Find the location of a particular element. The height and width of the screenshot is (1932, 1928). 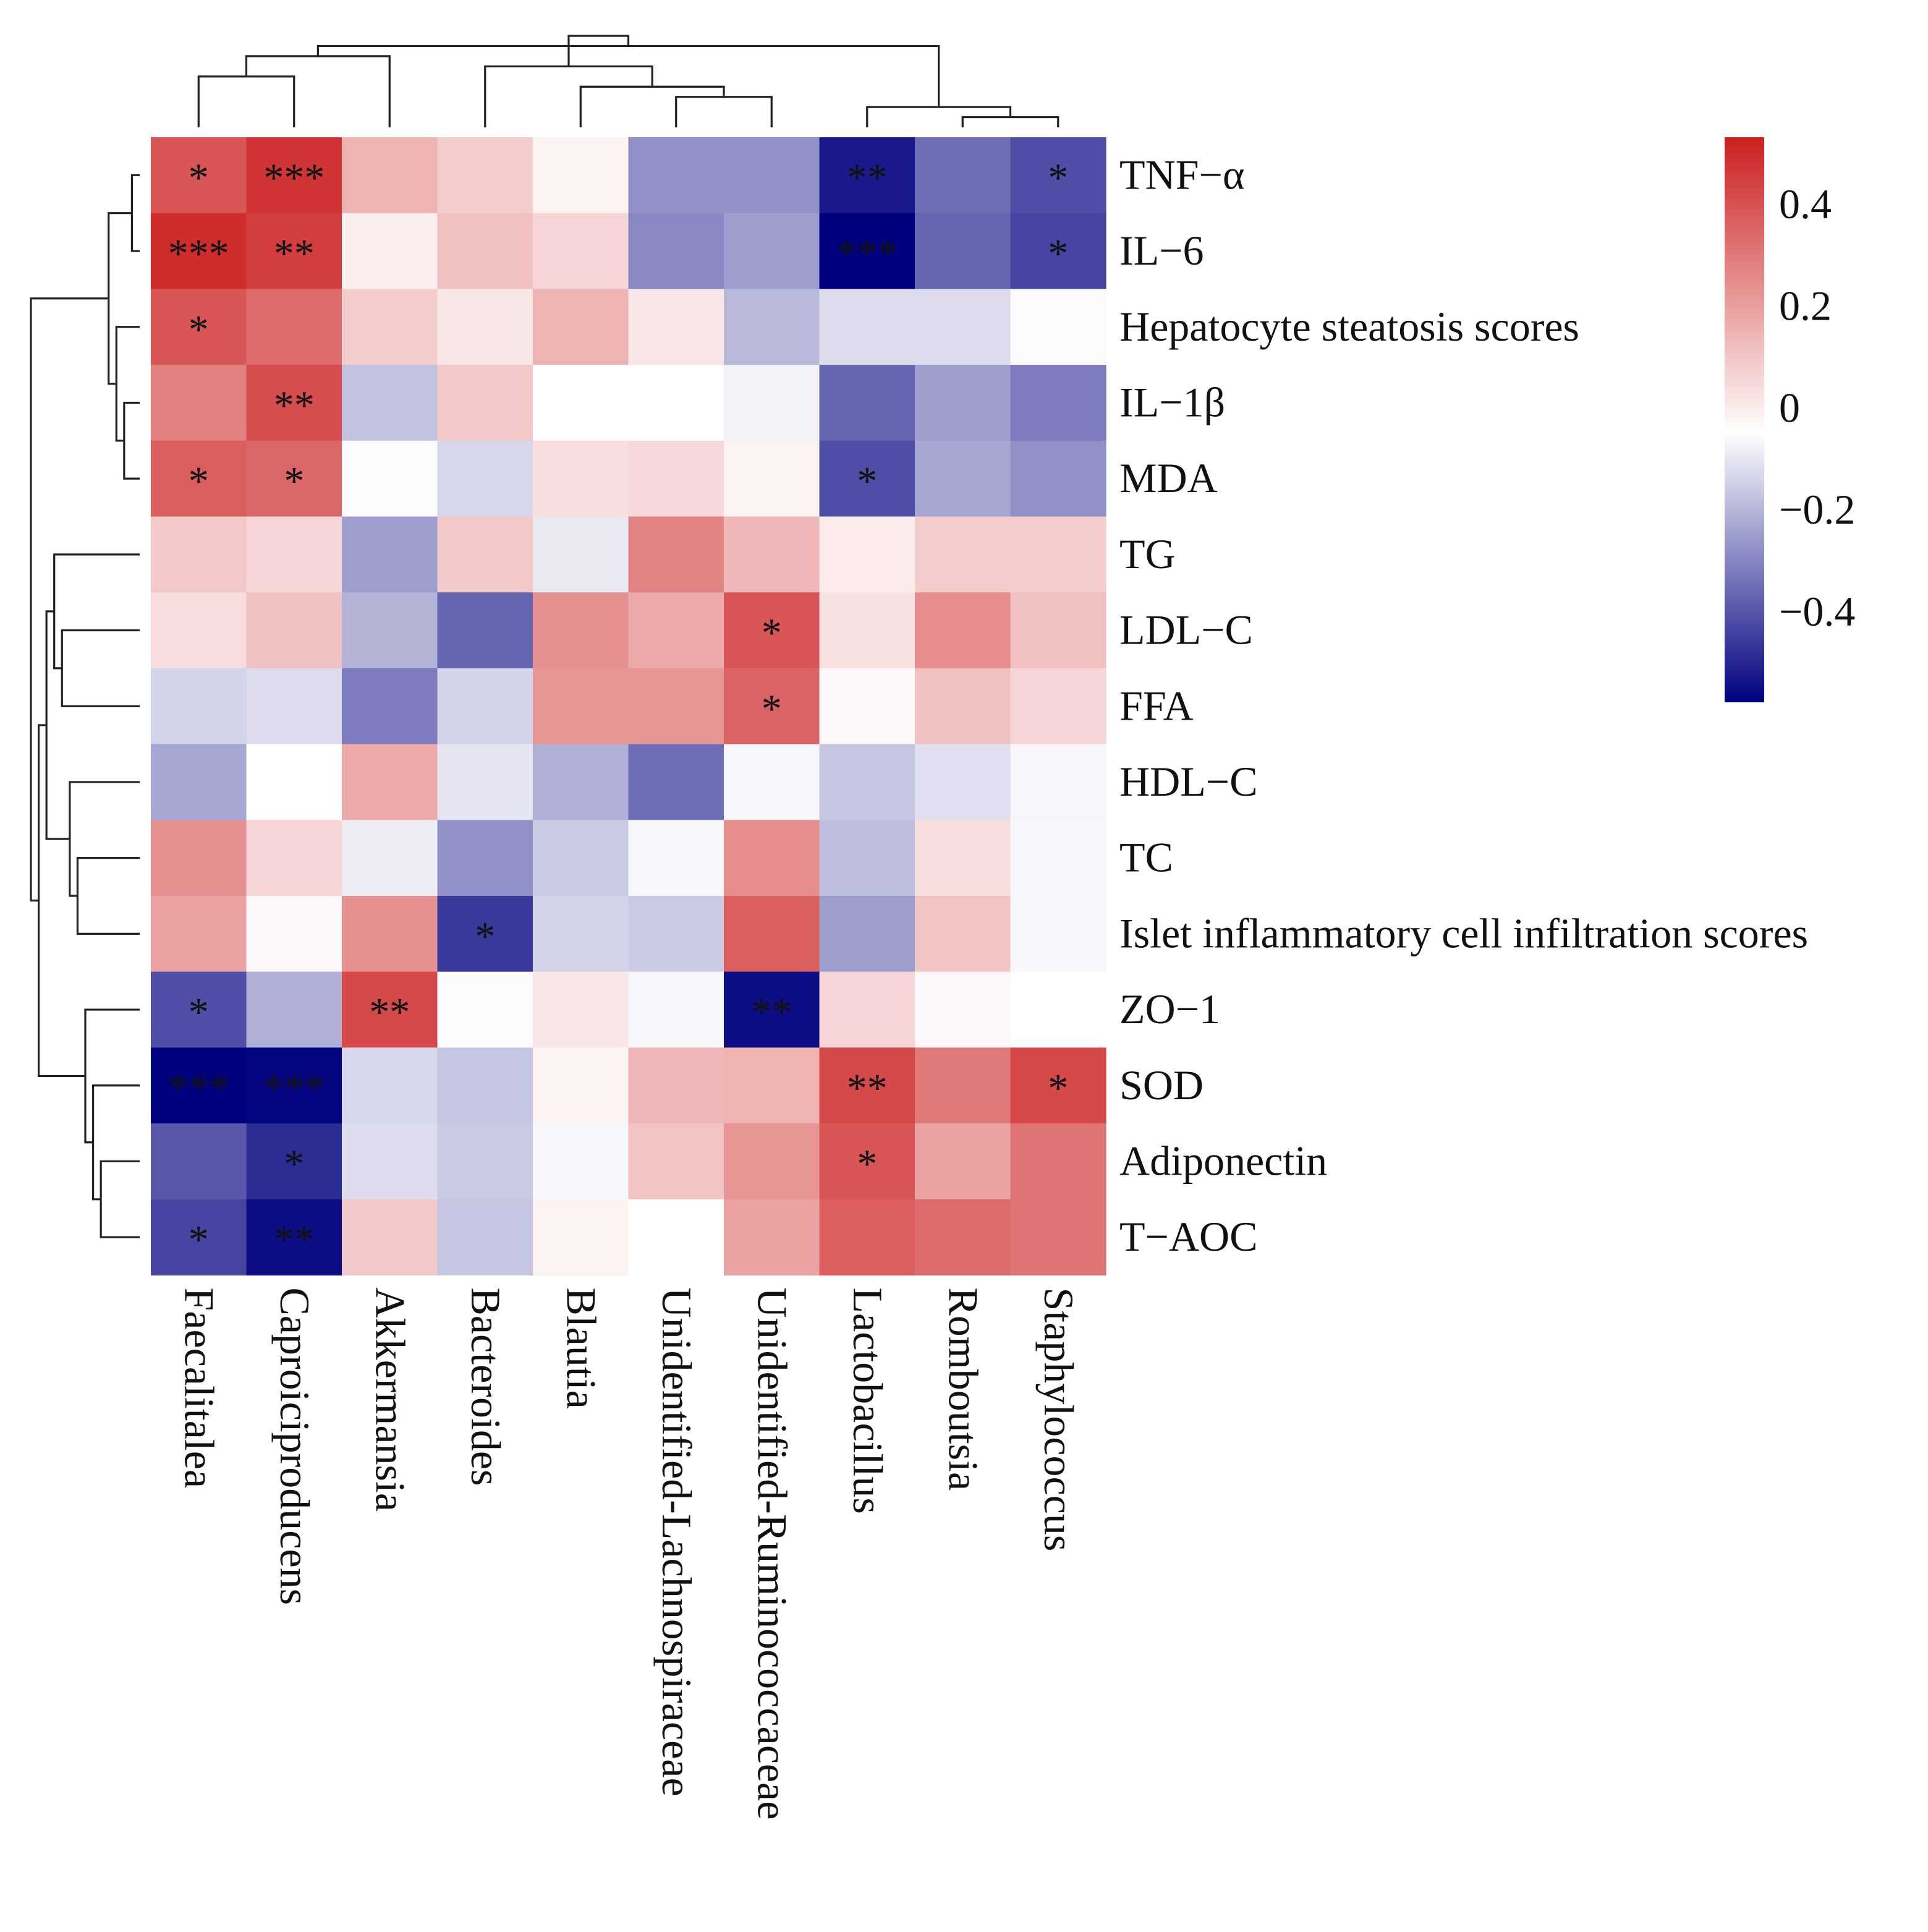

column-label: Unidentified-Ruminococcaceae is located at coordinates (772, 1554).